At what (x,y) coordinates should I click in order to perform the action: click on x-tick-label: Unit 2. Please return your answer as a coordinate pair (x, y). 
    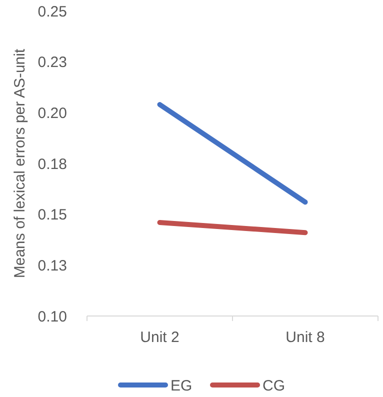
    Looking at the image, I should click on (160, 337).